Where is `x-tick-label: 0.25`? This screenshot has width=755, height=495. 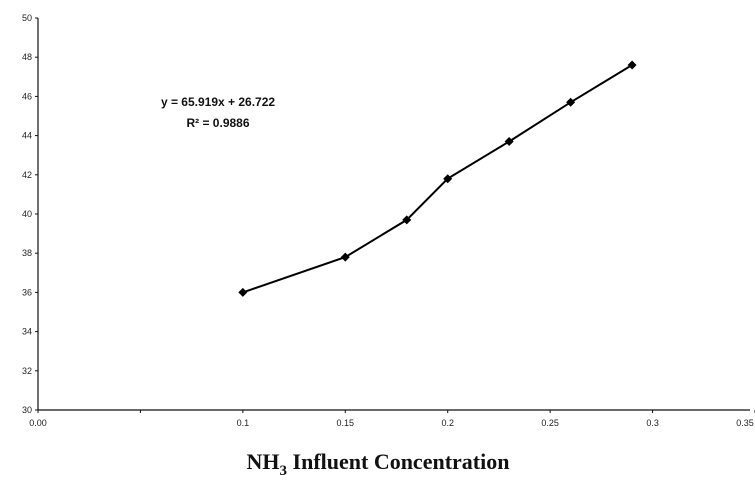 x-tick-label: 0.25 is located at coordinates (550, 423).